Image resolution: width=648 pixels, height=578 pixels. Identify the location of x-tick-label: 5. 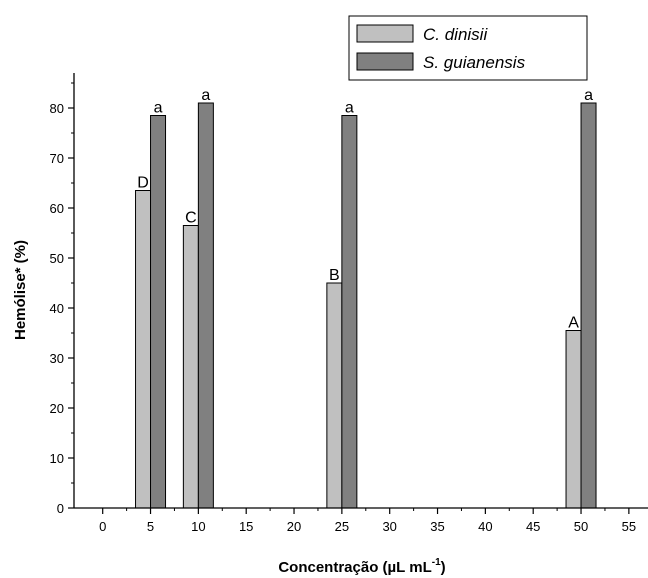
(150, 526).